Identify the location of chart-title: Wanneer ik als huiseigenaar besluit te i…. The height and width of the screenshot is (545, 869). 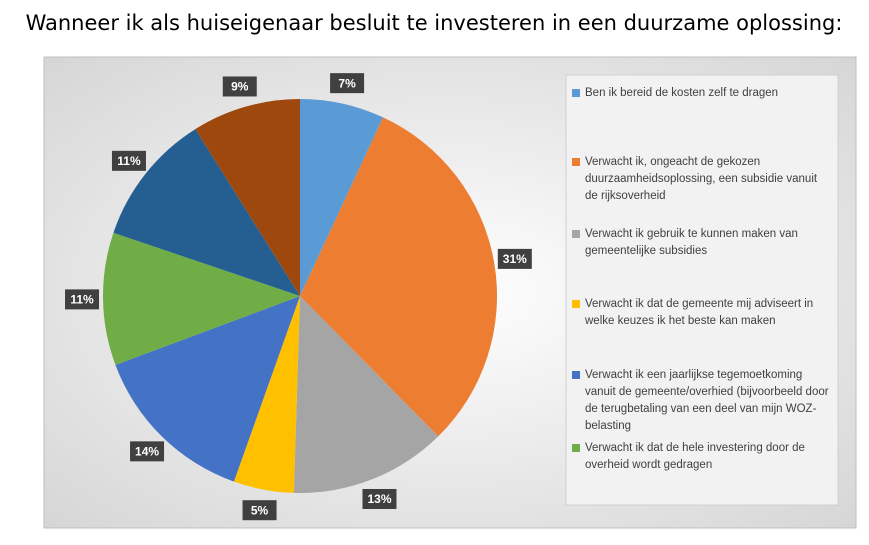
(434, 23).